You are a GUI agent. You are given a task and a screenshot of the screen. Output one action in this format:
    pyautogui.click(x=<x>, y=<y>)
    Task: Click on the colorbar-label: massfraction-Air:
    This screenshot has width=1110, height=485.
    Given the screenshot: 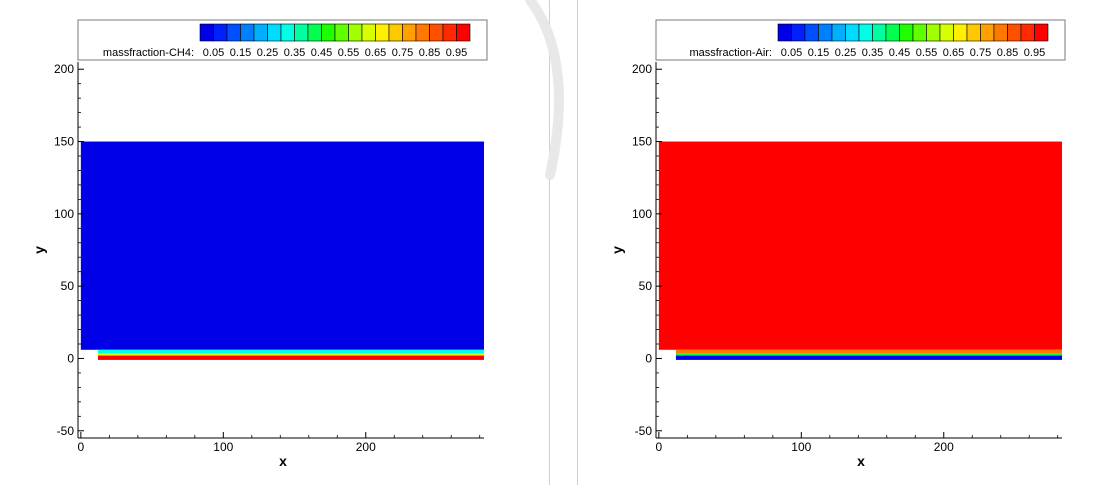 What is the action you would take?
    pyautogui.click(x=730, y=53)
    